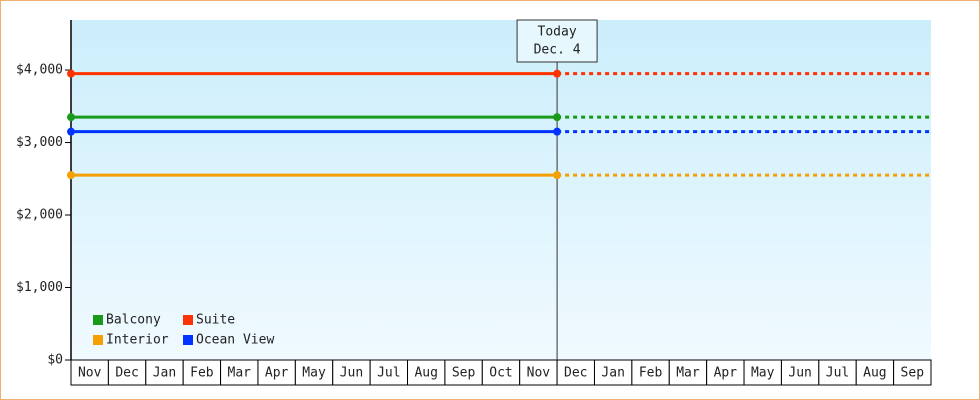 The height and width of the screenshot is (400, 980). I want to click on legend-label: Balcony, so click(133, 320).